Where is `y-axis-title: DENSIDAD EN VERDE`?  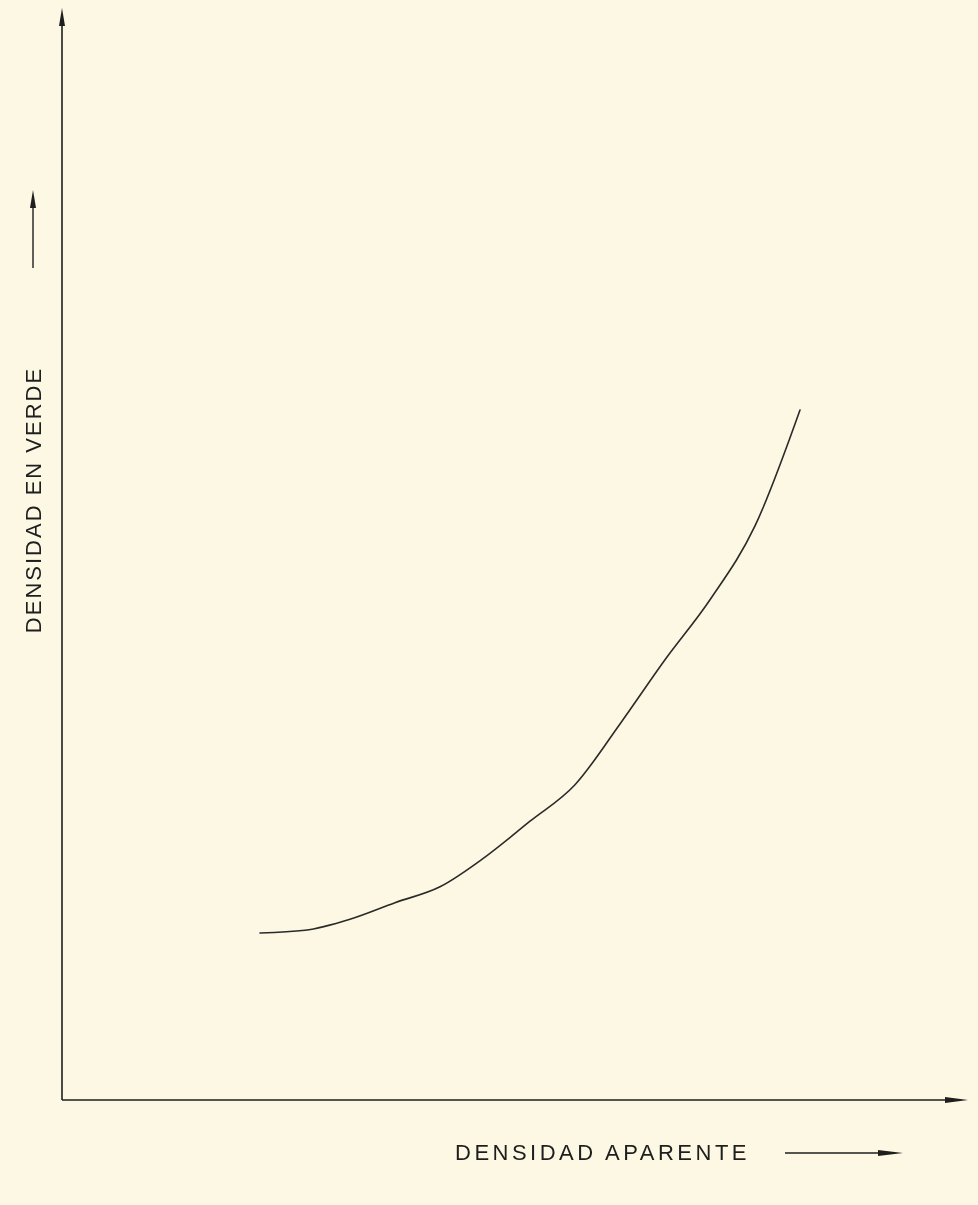
y-axis-title: DENSIDAD EN VERDE is located at coordinates (33, 500).